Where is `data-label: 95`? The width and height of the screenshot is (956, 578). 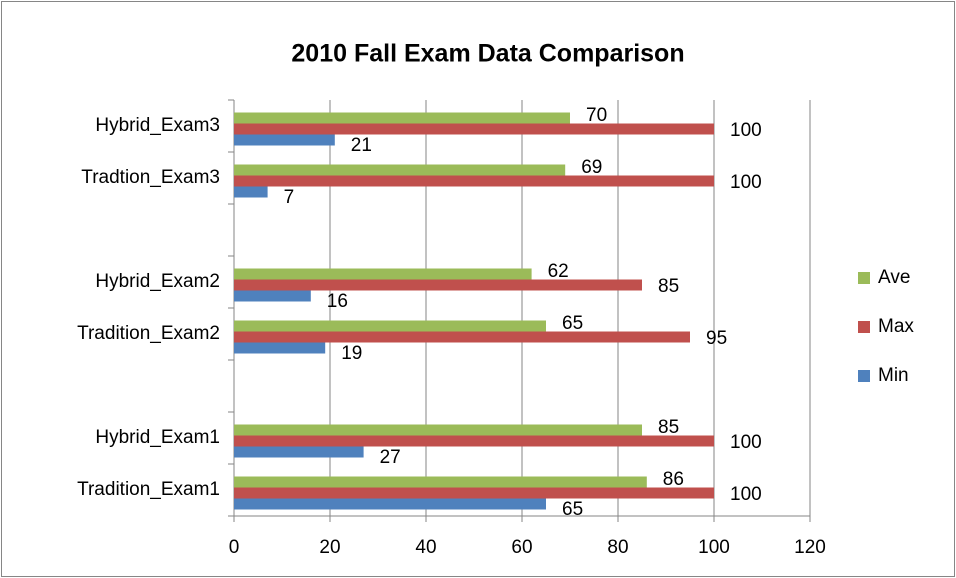
data-label: 95 is located at coordinates (716, 338).